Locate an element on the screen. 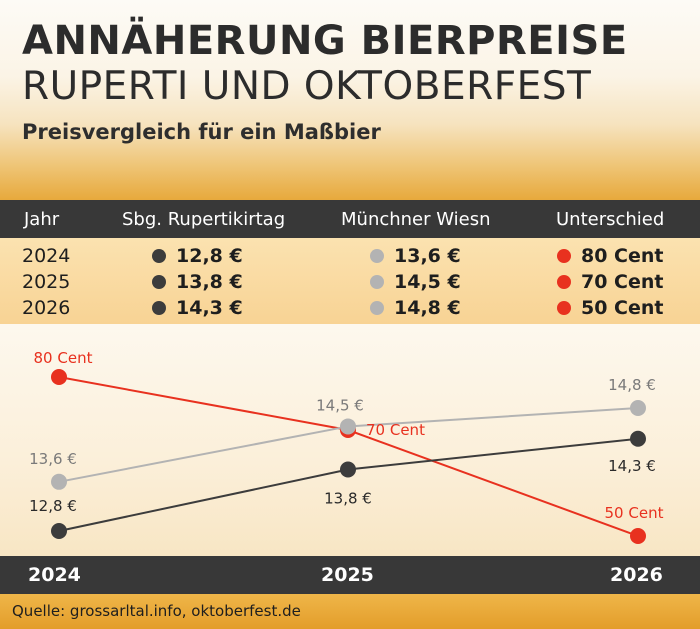  diff-cell: 50 Cent is located at coordinates (622, 308).